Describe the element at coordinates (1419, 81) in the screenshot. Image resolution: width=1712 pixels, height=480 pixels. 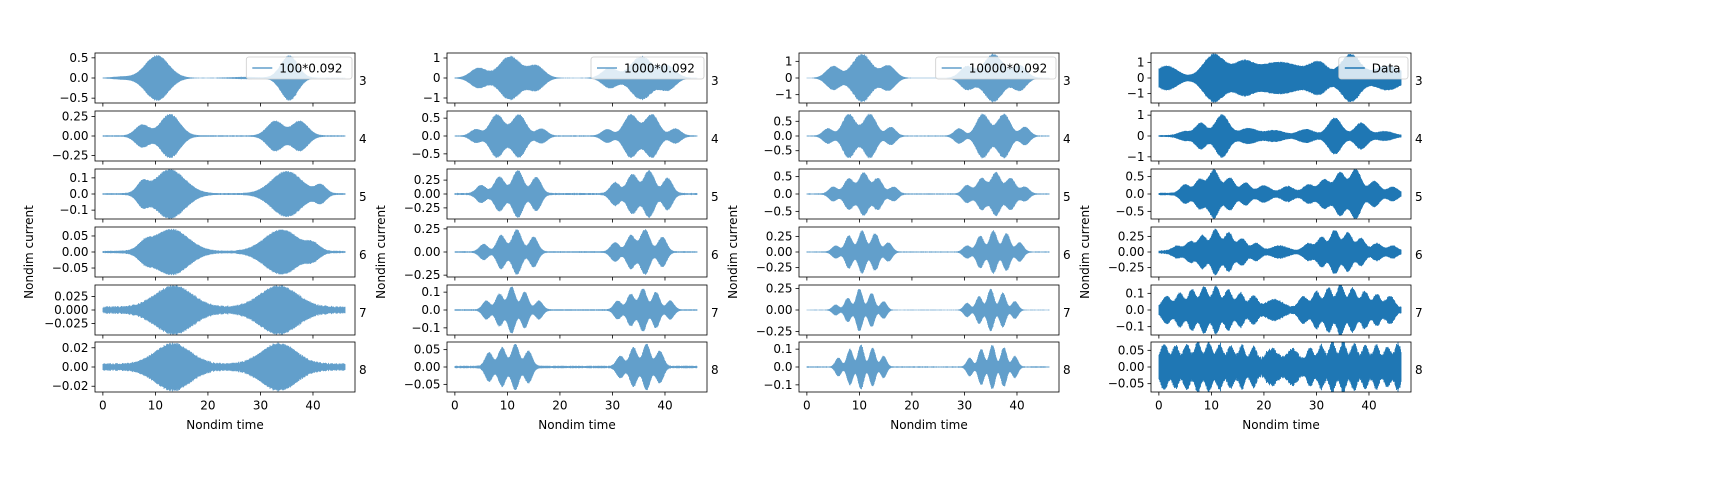
I see `harmonic-label: 3` at that location.